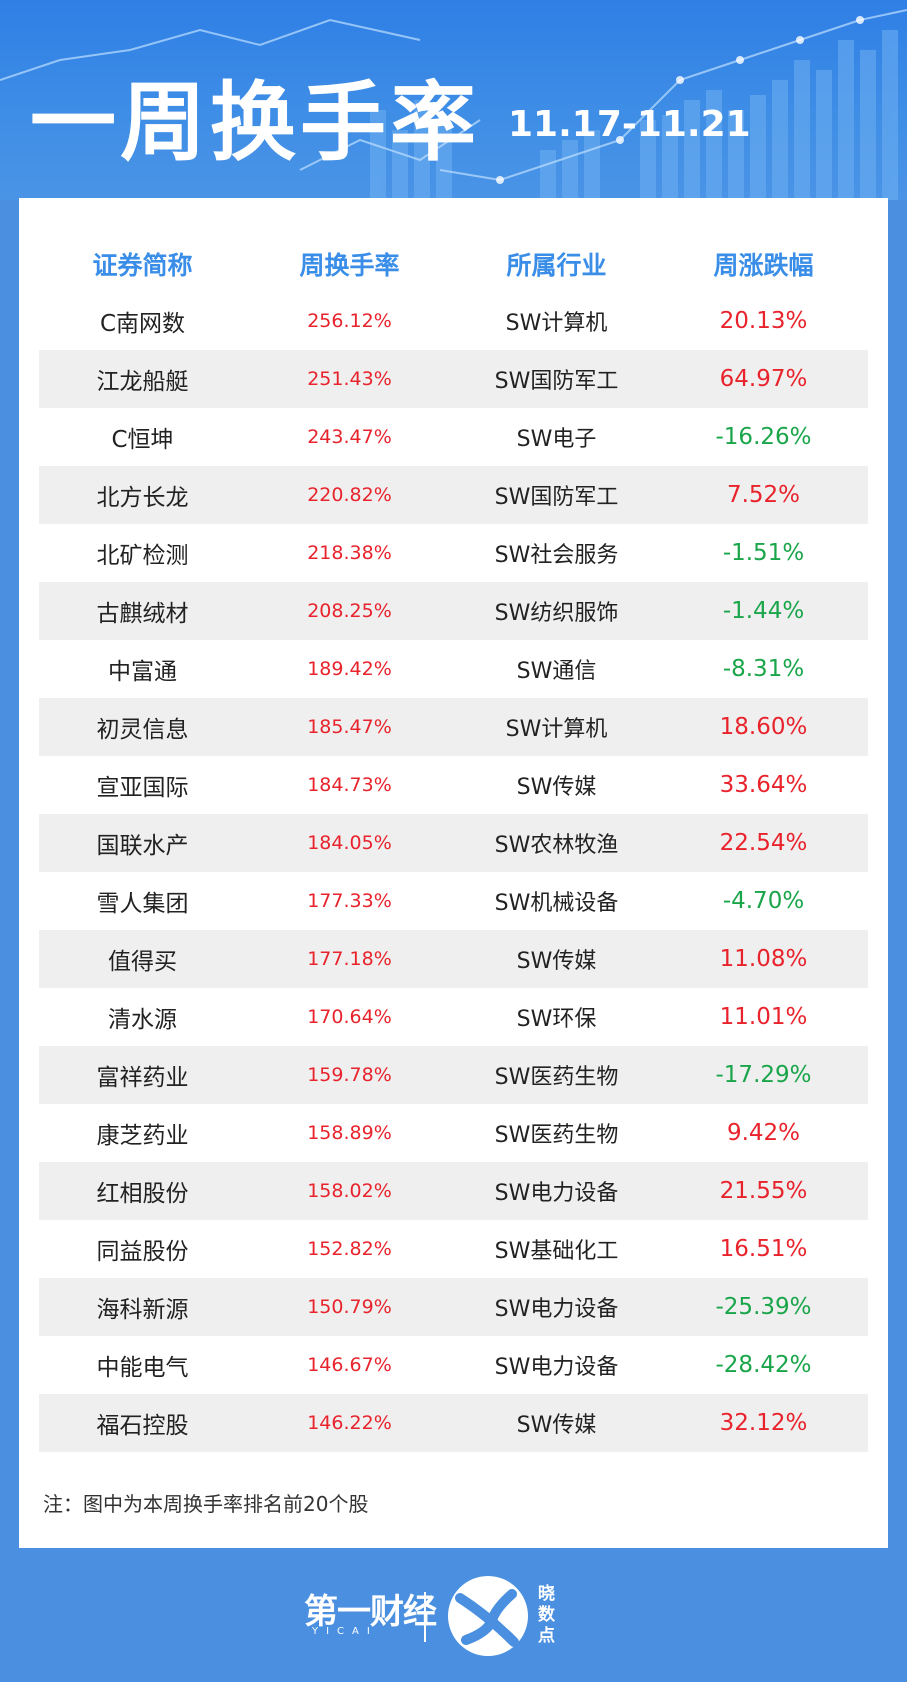 Image resolution: width=907 pixels, height=1682 pixels. What do you see at coordinates (453, 264) in the screenshot?
I see `table-header: 证券简称 周换手率 所属行业 周涨跌幅` at bounding box center [453, 264].